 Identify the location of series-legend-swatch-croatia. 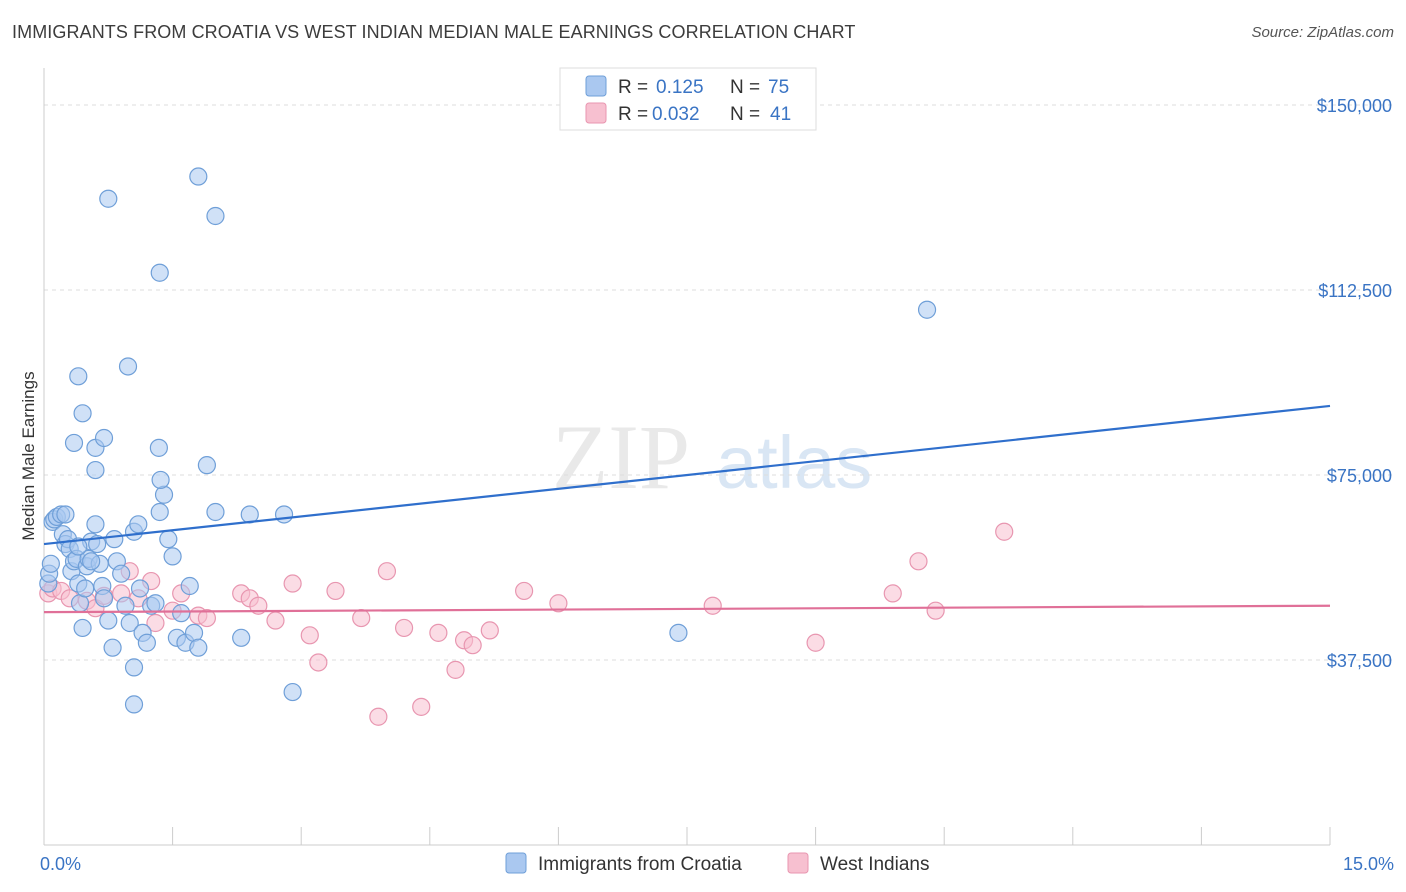
(516, 863).